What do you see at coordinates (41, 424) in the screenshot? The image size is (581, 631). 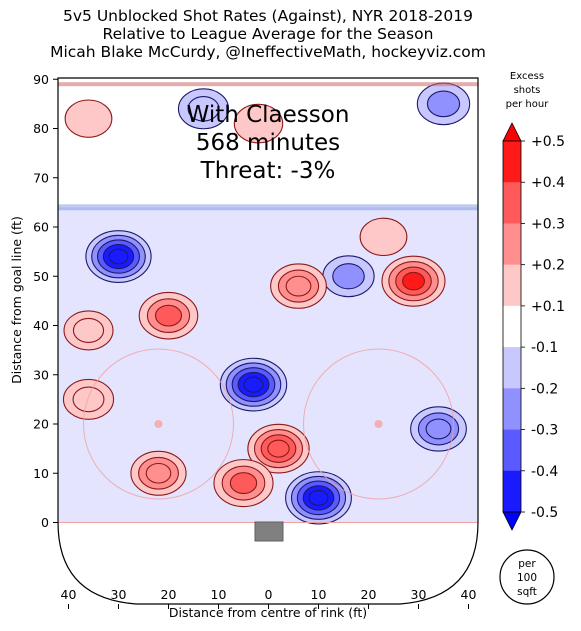 I see `y-tick-label: 20` at bounding box center [41, 424].